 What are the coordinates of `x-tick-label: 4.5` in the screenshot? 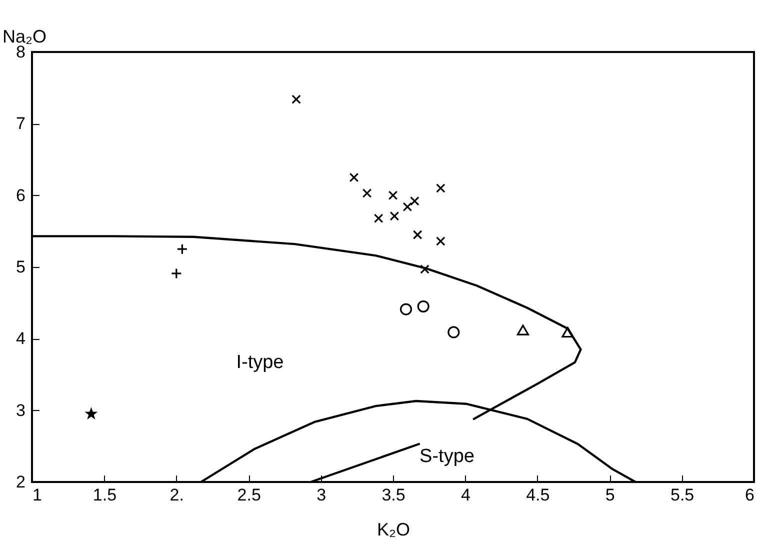 It's located at (538, 495).